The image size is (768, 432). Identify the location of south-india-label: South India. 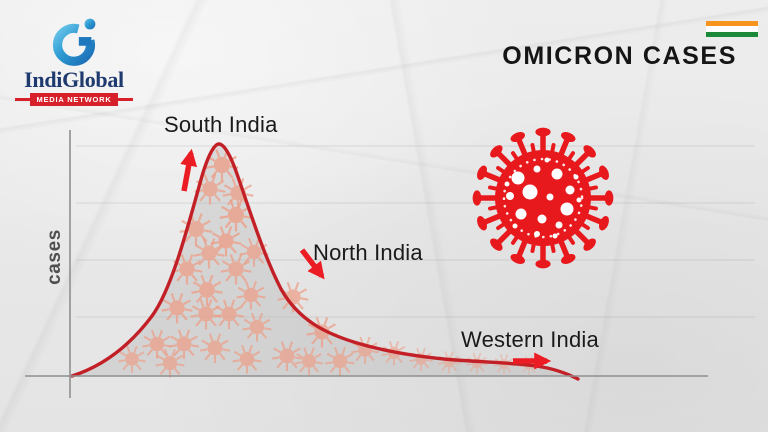
(221, 124).